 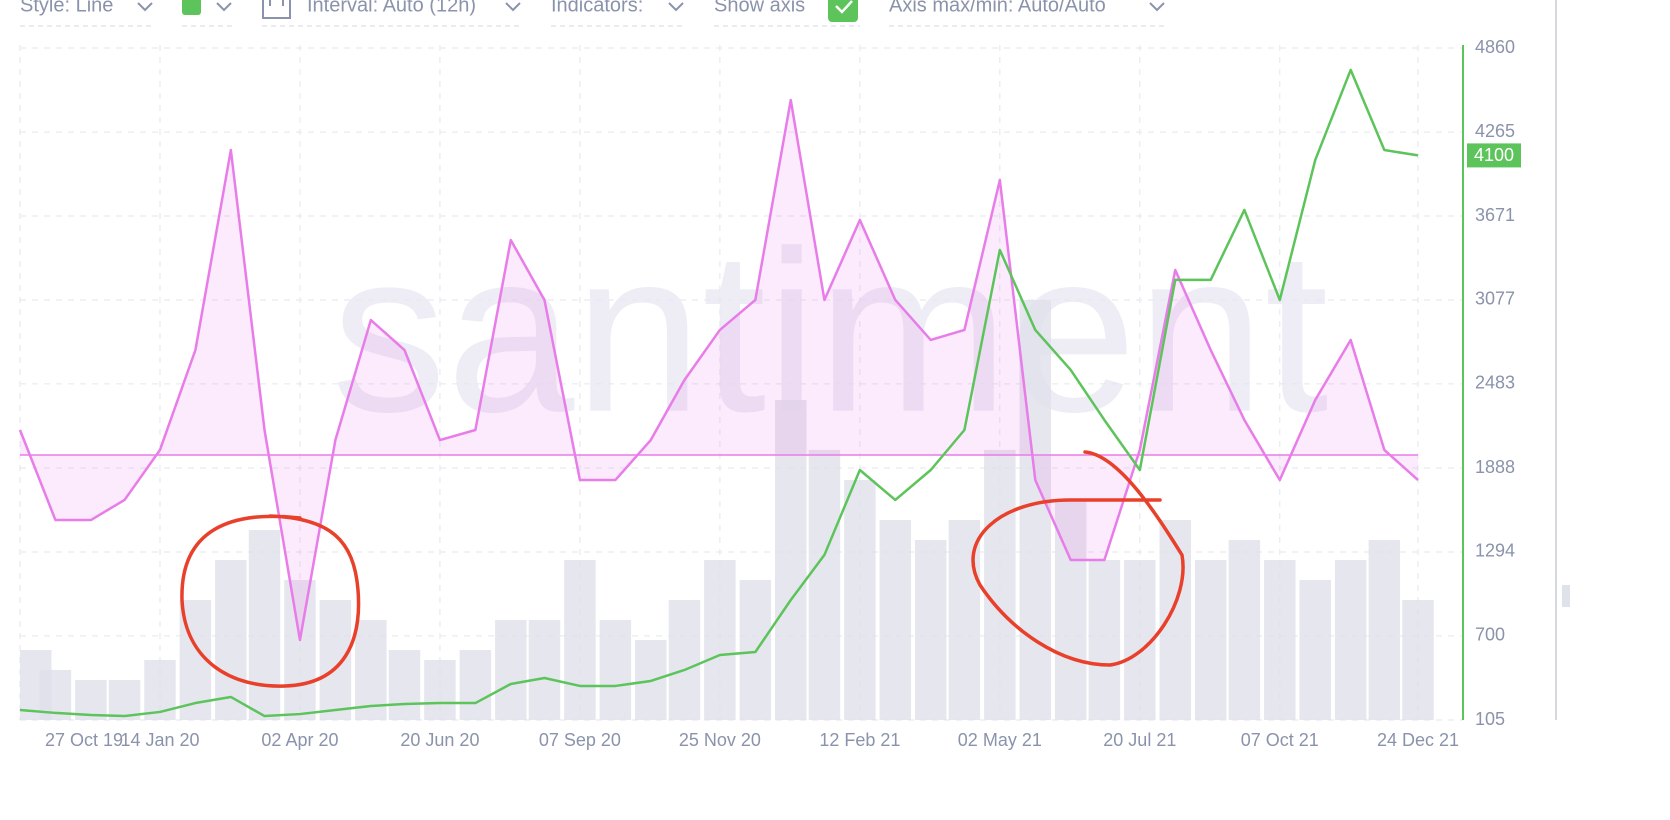 What do you see at coordinates (299, 740) in the screenshot?
I see `x-tick-label: 02 Apr 20` at bounding box center [299, 740].